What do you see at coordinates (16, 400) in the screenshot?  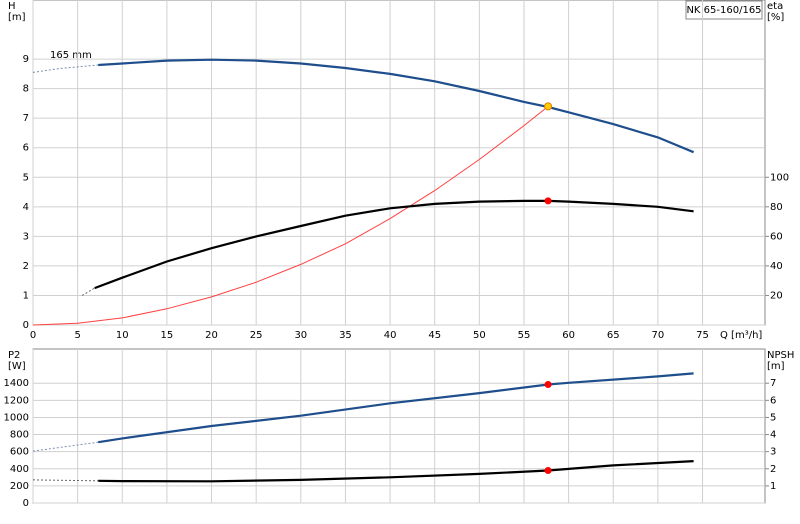 I see `y-tick-label: 1200` at bounding box center [16, 400].